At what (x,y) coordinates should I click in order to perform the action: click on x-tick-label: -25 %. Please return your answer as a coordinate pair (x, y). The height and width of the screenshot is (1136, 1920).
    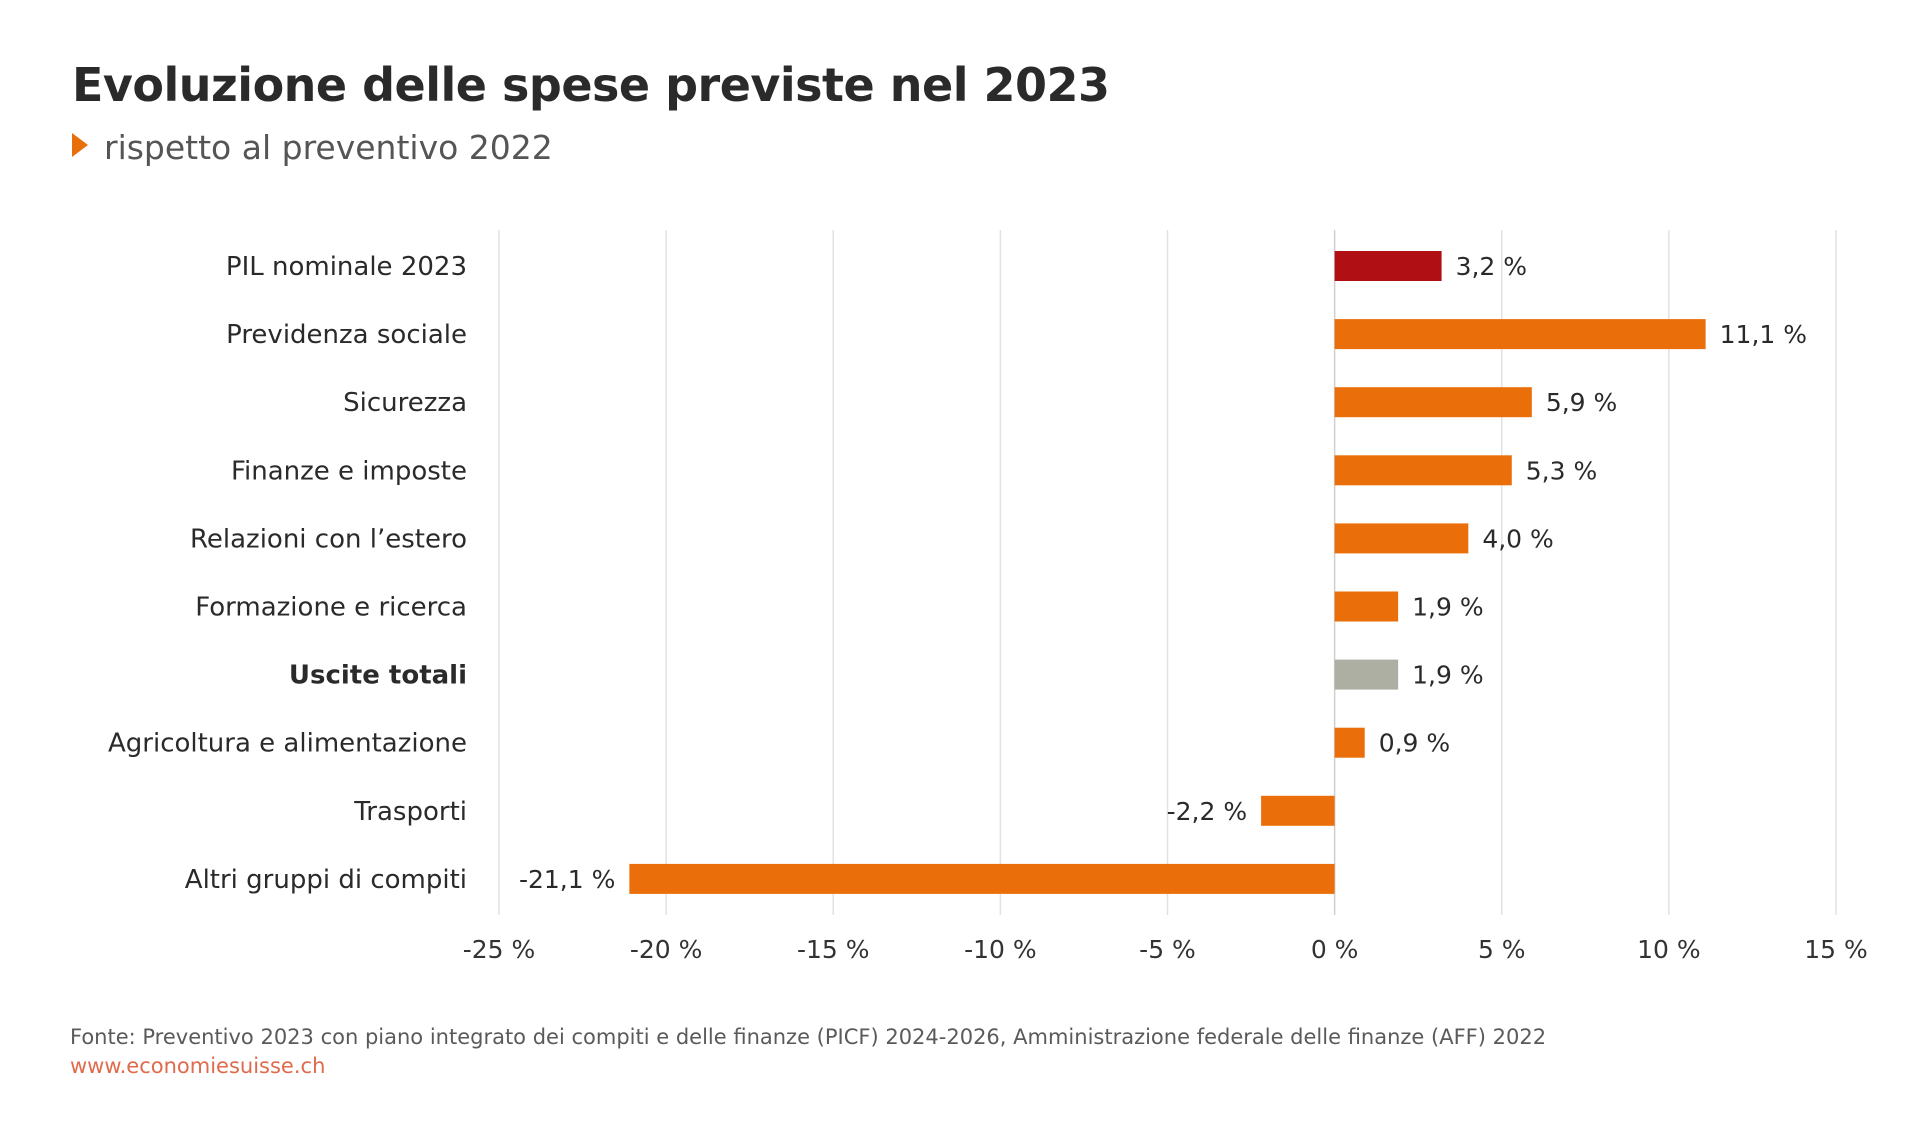
    Looking at the image, I should click on (499, 949).